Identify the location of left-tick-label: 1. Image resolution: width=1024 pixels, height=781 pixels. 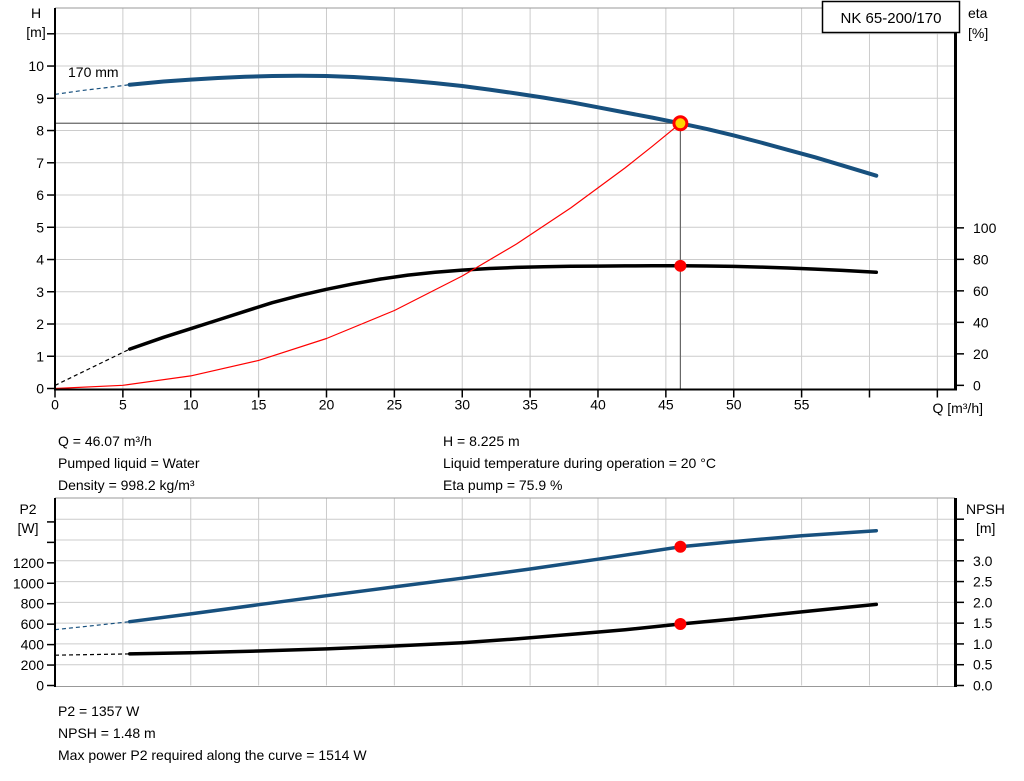
(40, 356).